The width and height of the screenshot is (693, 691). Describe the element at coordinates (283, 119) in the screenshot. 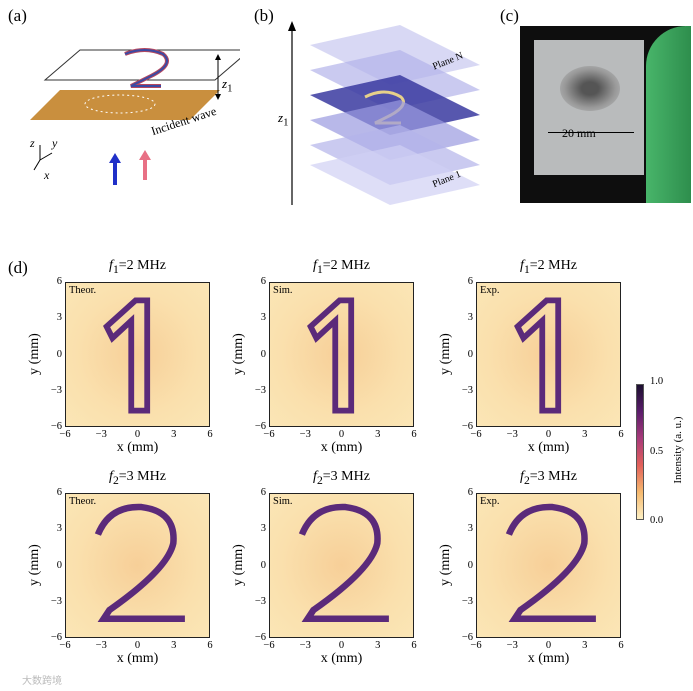

I see `z1-label-b: z1` at that location.